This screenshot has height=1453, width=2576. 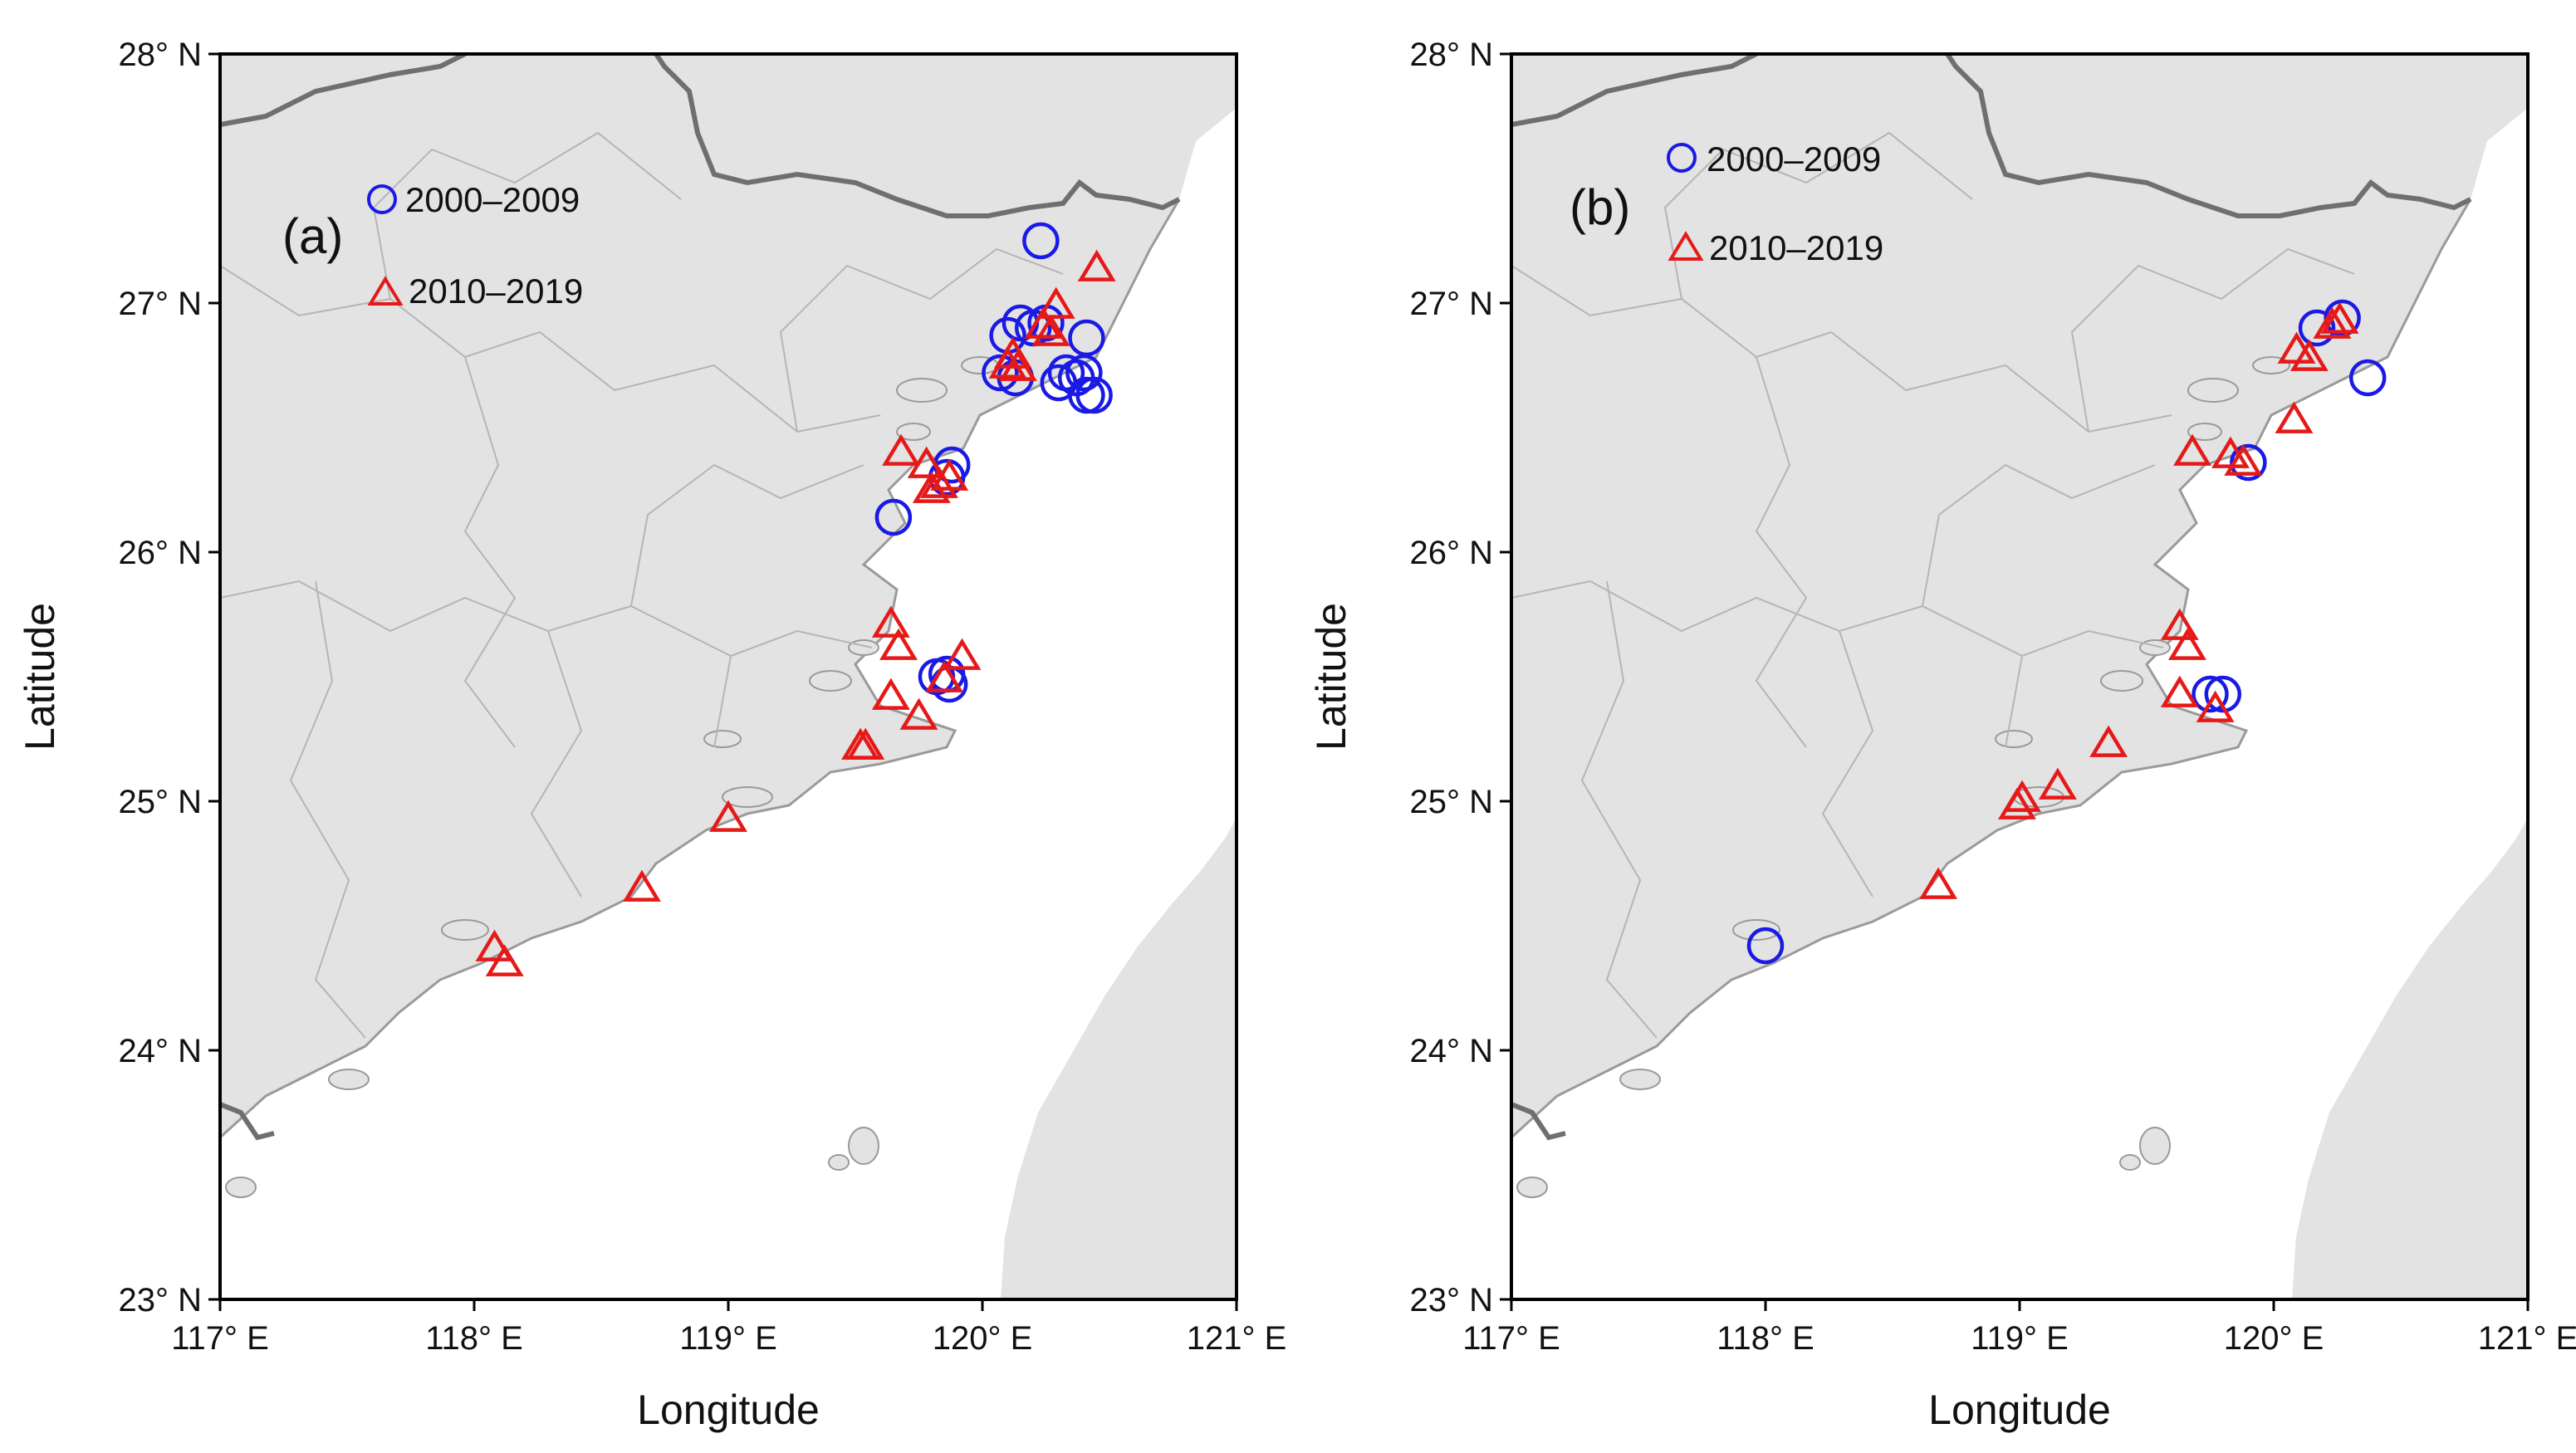 I want to click on panel-label: (a), so click(x=313, y=236).